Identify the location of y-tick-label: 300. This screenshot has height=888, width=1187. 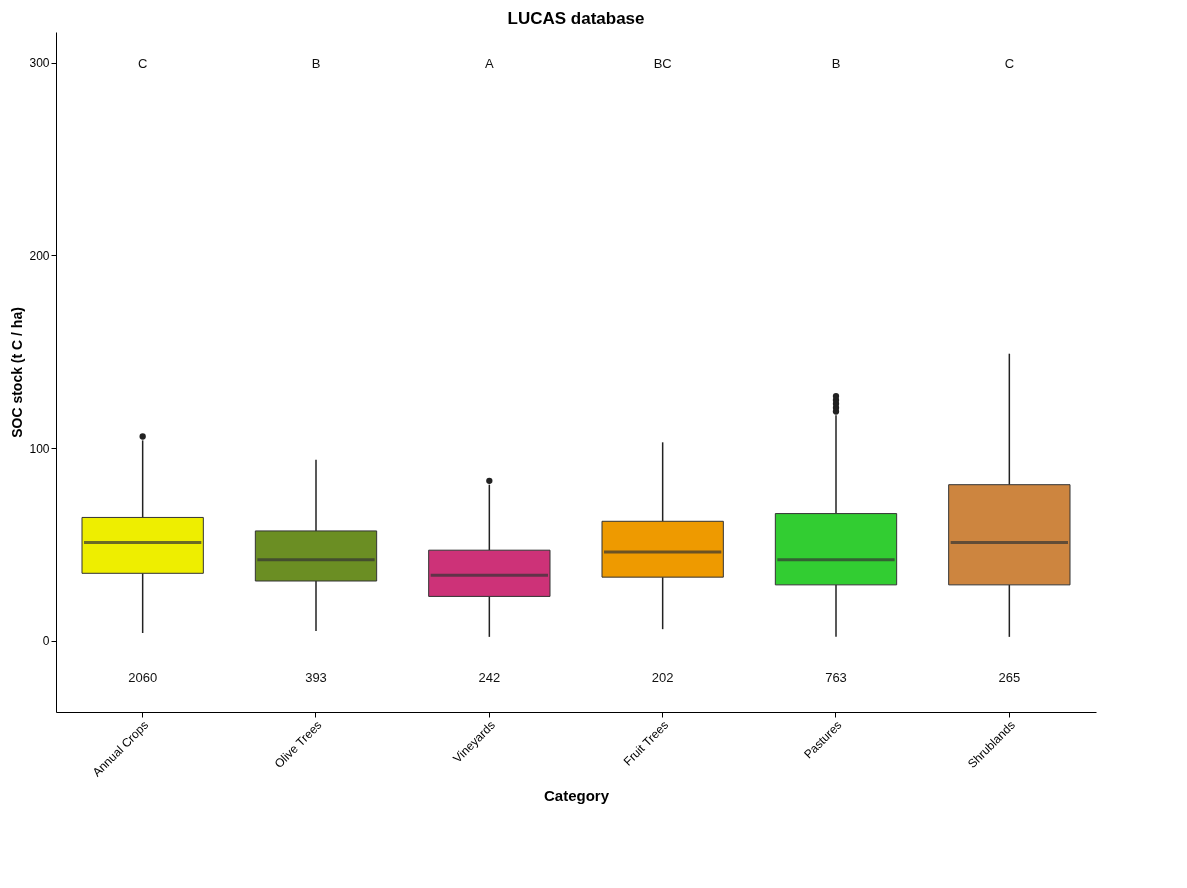
(39, 63).